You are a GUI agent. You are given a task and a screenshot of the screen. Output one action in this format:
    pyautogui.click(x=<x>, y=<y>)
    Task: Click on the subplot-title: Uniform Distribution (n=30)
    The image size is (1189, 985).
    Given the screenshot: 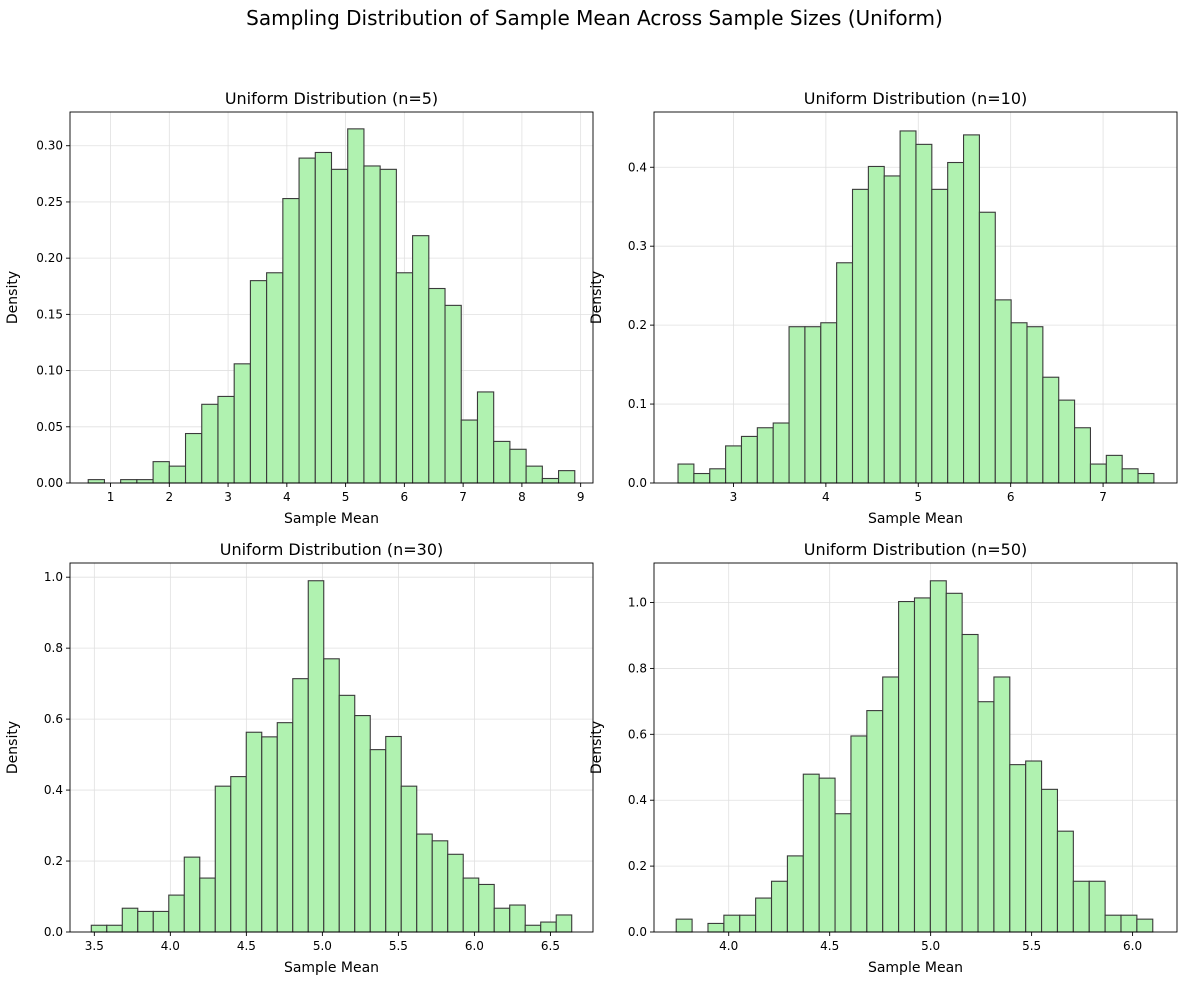 What is the action you would take?
    pyautogui.click(x=332, y=549)
    